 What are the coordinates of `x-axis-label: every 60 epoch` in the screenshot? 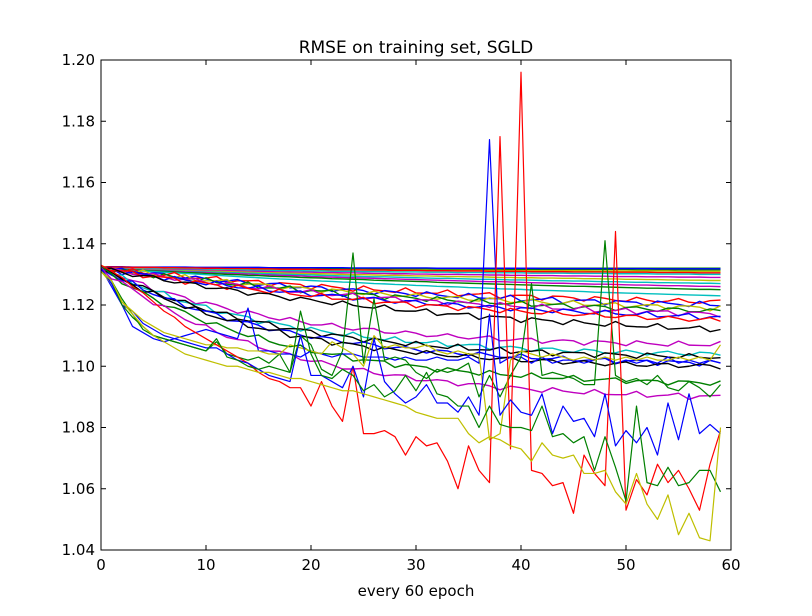 It's located at (416, 591).